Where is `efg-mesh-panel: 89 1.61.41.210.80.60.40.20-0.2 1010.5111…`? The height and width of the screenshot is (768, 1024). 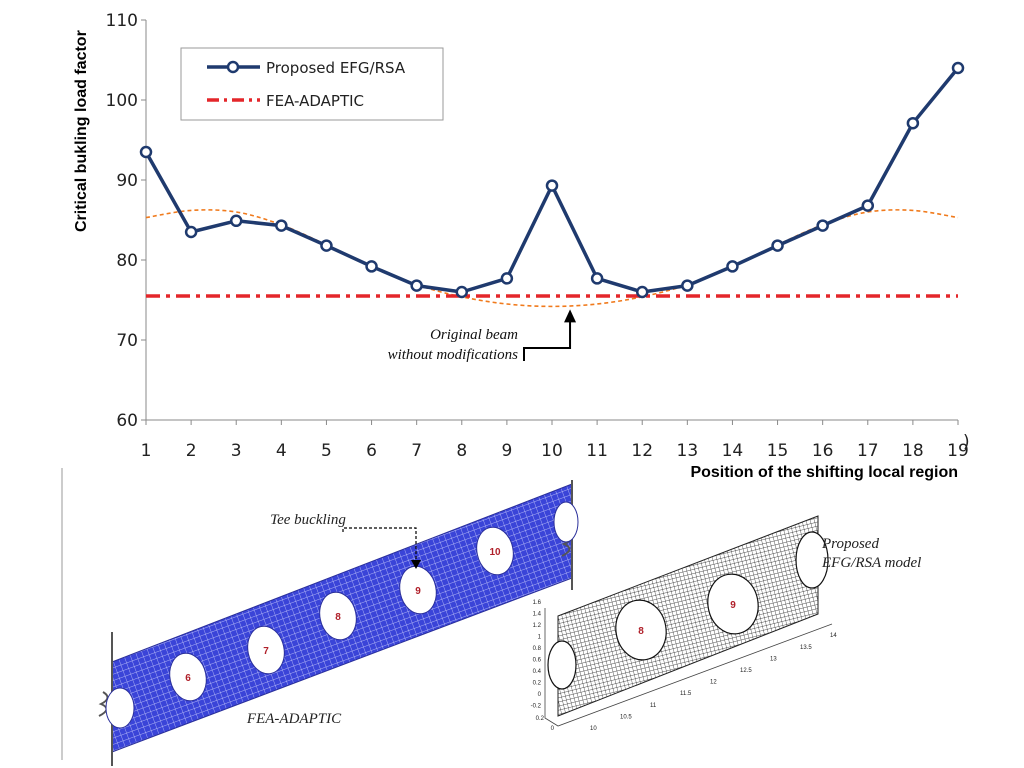
efg-mesh-panel: 89 1.61.41.210.80.60.40.20-0.2 1010.5111… is located at coordinates (726, 623).